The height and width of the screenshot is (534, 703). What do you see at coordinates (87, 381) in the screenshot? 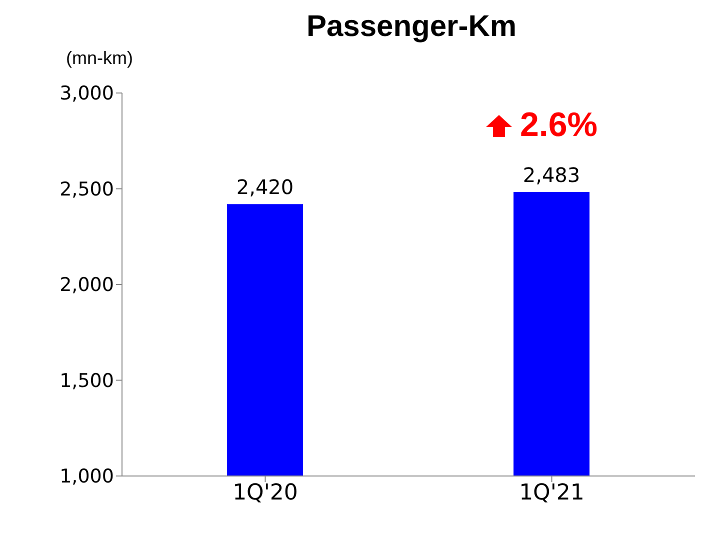
I see `y-tick-label: 1,500` at bounding box center [87, 381].